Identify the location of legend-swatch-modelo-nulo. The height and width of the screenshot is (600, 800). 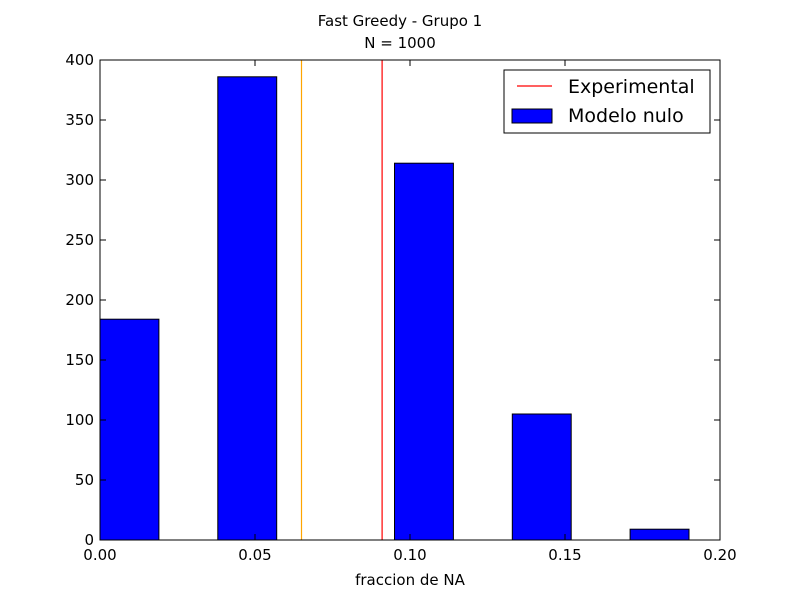
(532, 116).